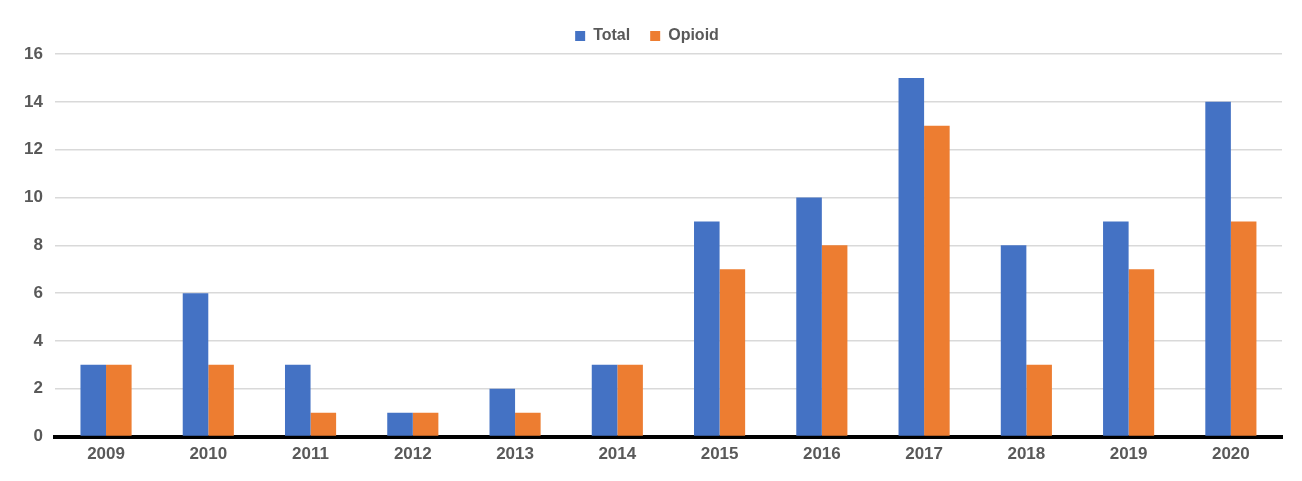 The height and width of the screenshot is (481, 1302). I want to click on y-tick-label: 16, so click(33, 53).